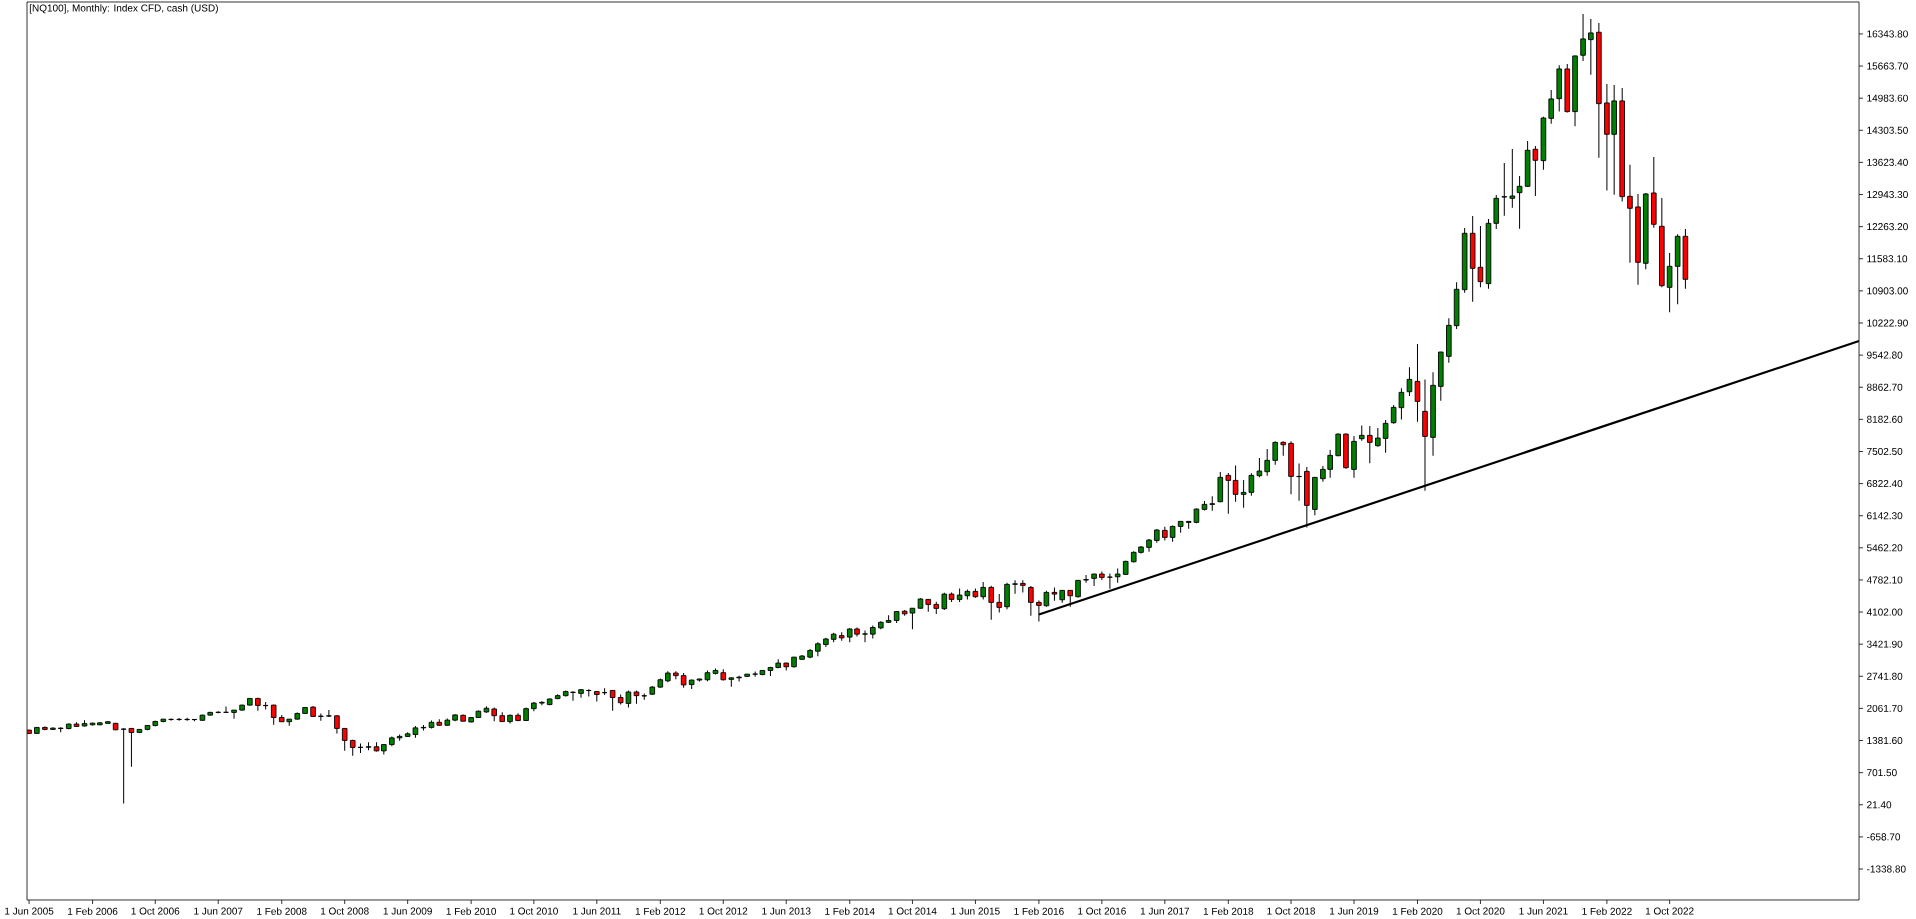  What do you see at coordinates (1884, 644) in the screenshot?
I see `y-tick-label: 3421.90` at bounding box center [1884, 644].